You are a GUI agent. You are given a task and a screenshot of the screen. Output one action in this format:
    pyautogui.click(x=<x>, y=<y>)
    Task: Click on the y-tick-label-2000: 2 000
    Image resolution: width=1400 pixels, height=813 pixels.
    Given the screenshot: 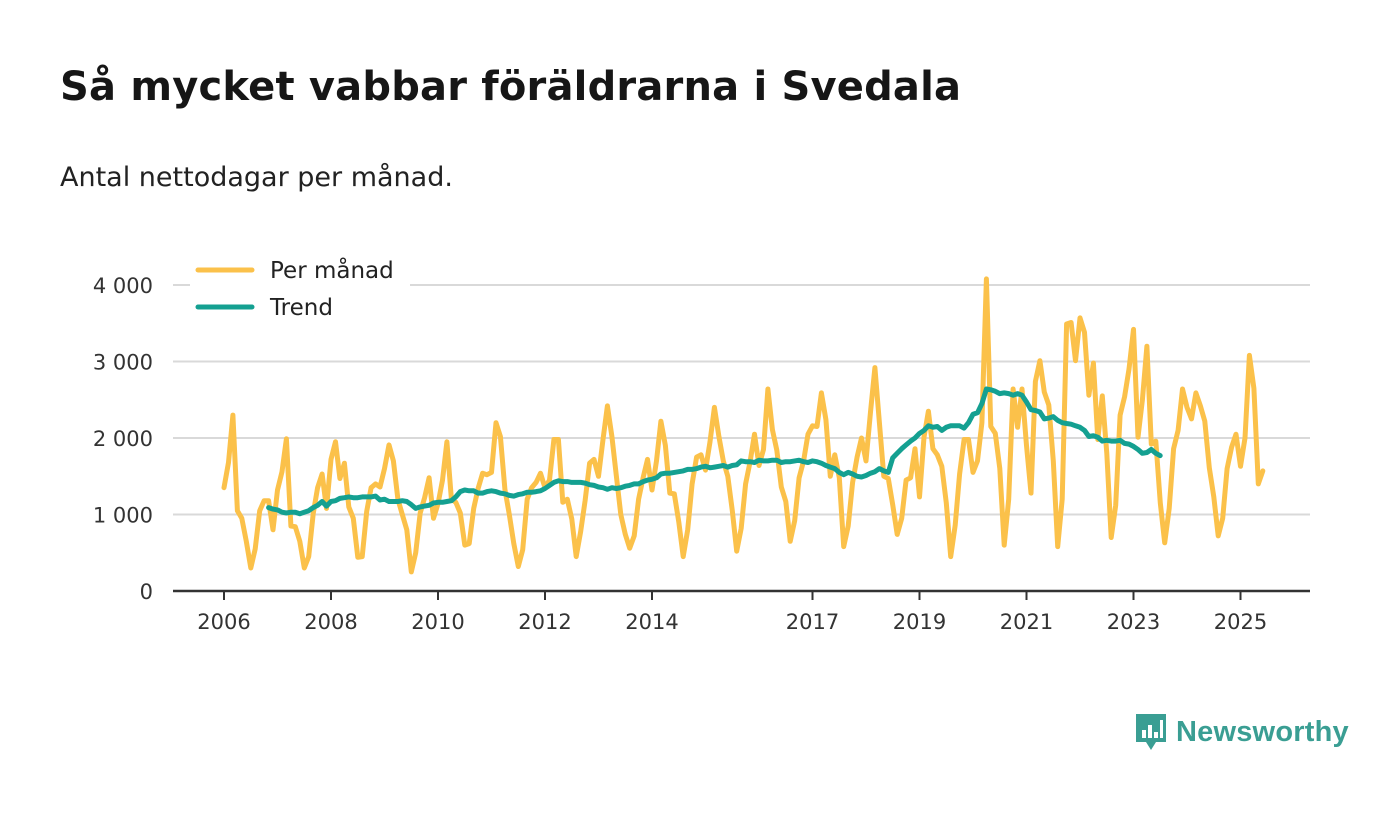 What is the action you would take?
    pyautogui.click(x=123, y=439)
    